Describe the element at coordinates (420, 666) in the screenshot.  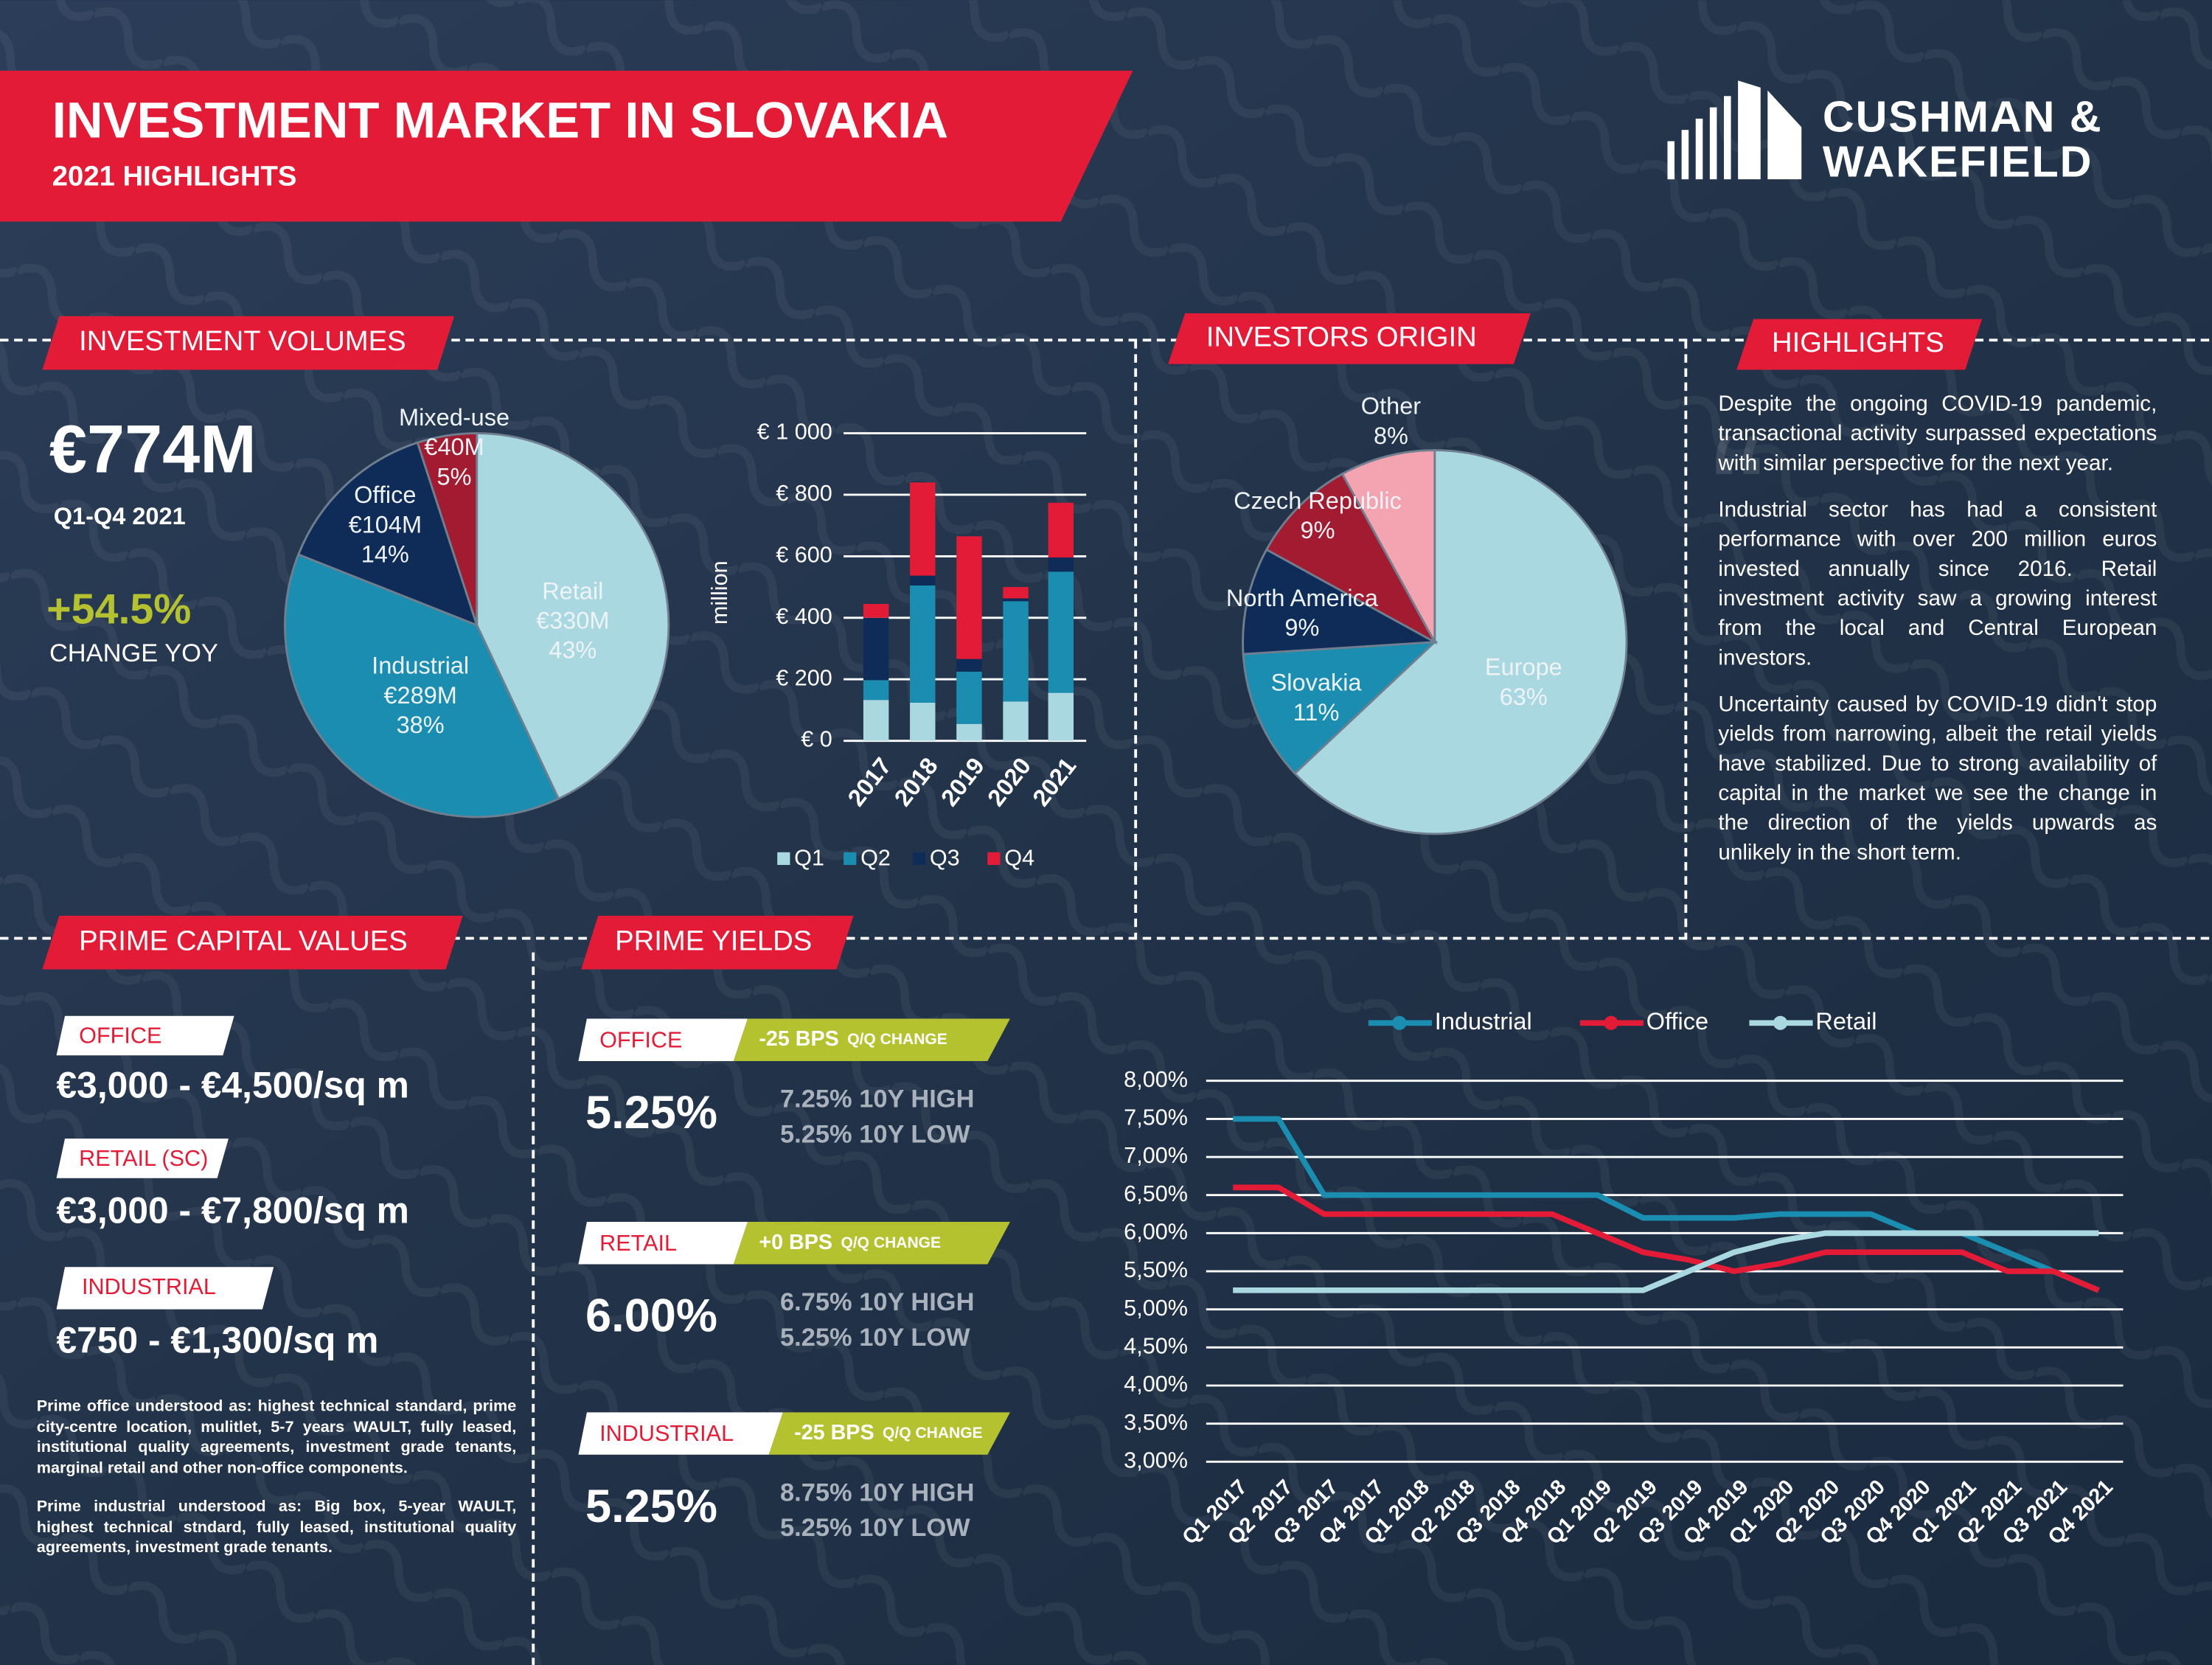
I see `slice-label: Industrial` at that location.